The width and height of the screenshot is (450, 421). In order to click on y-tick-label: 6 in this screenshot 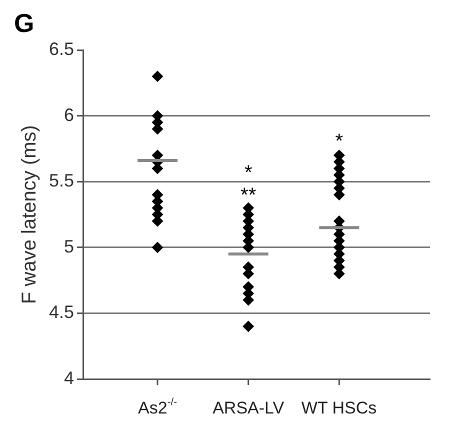, I will do `click(69, 114)`.